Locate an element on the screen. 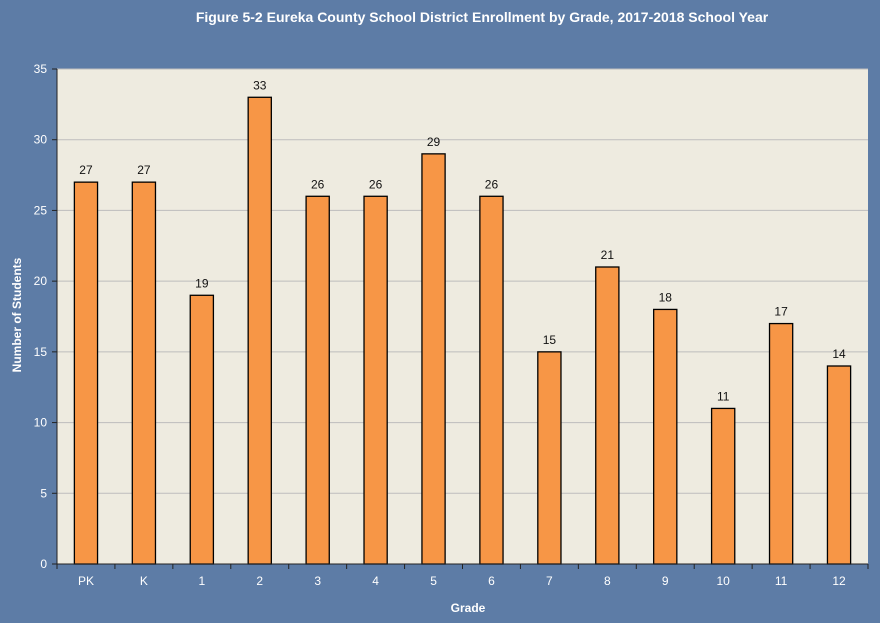 This screenshot has height=623, width=880. bar-pk is located at coordinates (86, 373).